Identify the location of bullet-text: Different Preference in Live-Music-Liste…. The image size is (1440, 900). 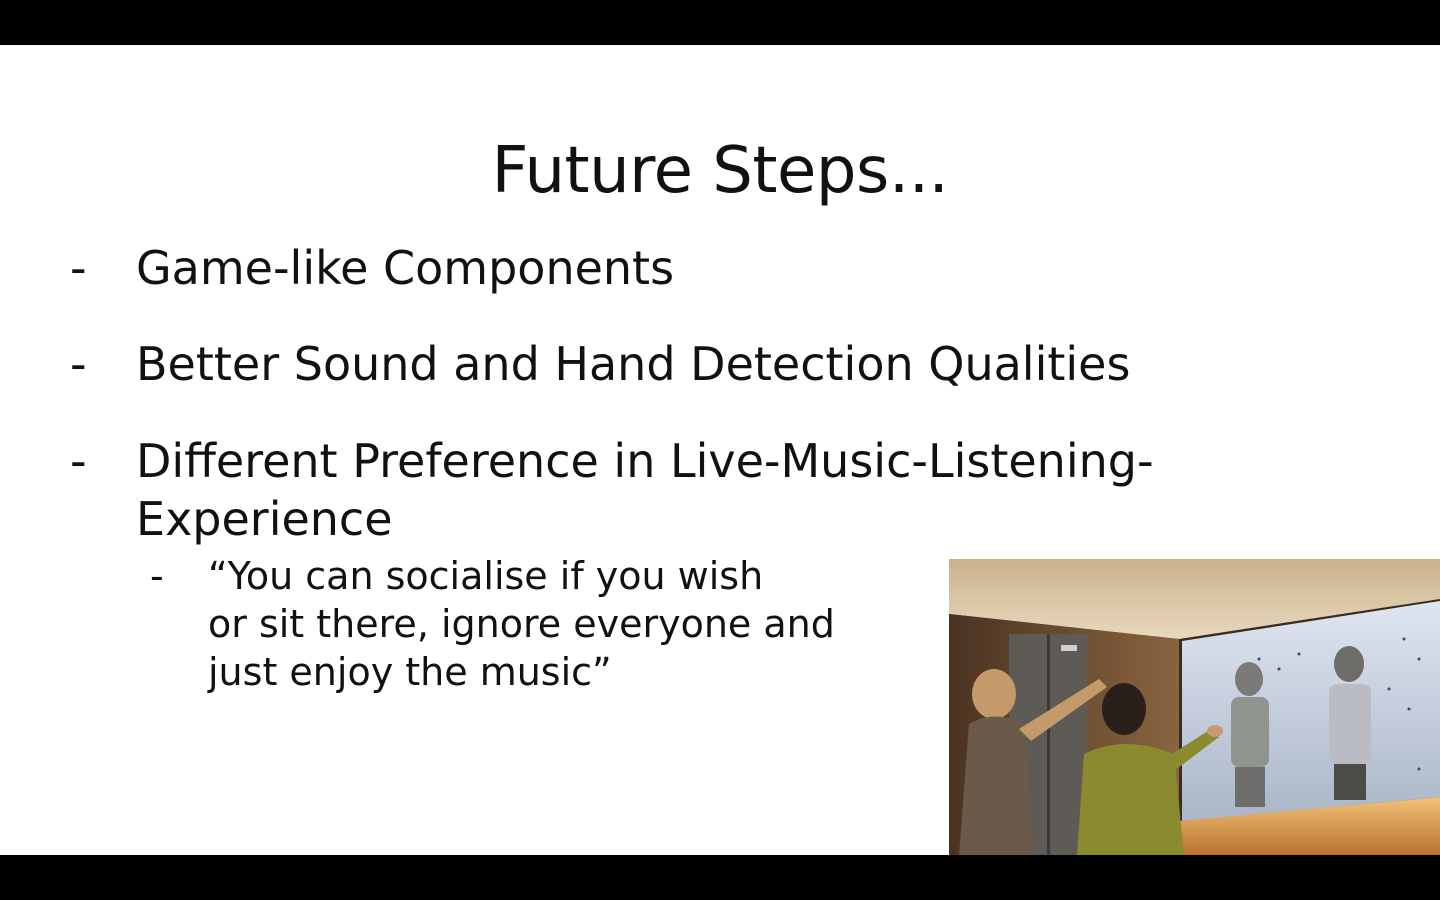
(645, 490).